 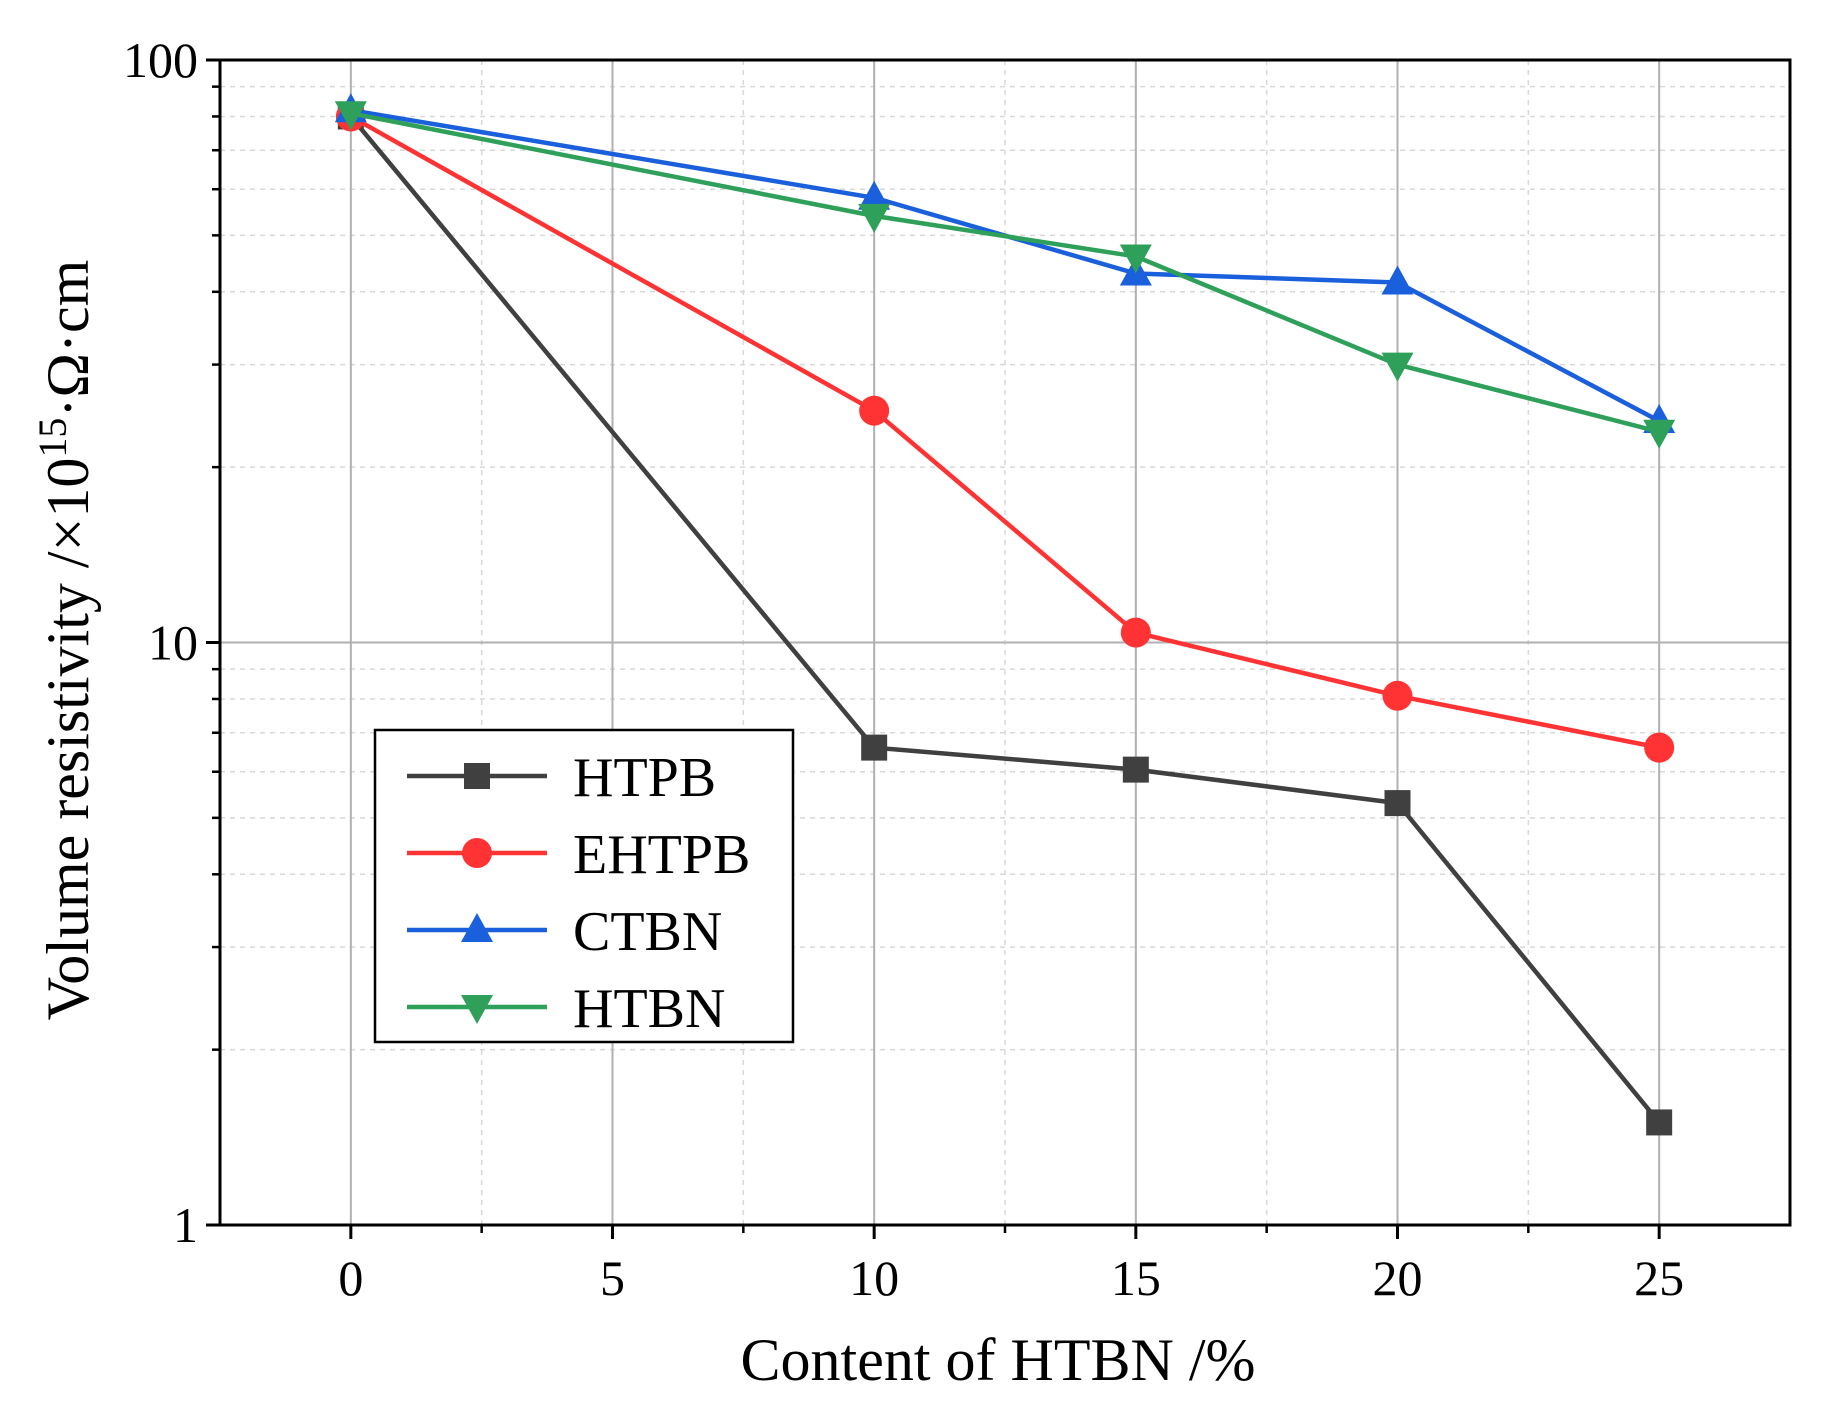 I want to click on y-axis-title-main: Volume resistivity /×10, so click(x=68, y=739).